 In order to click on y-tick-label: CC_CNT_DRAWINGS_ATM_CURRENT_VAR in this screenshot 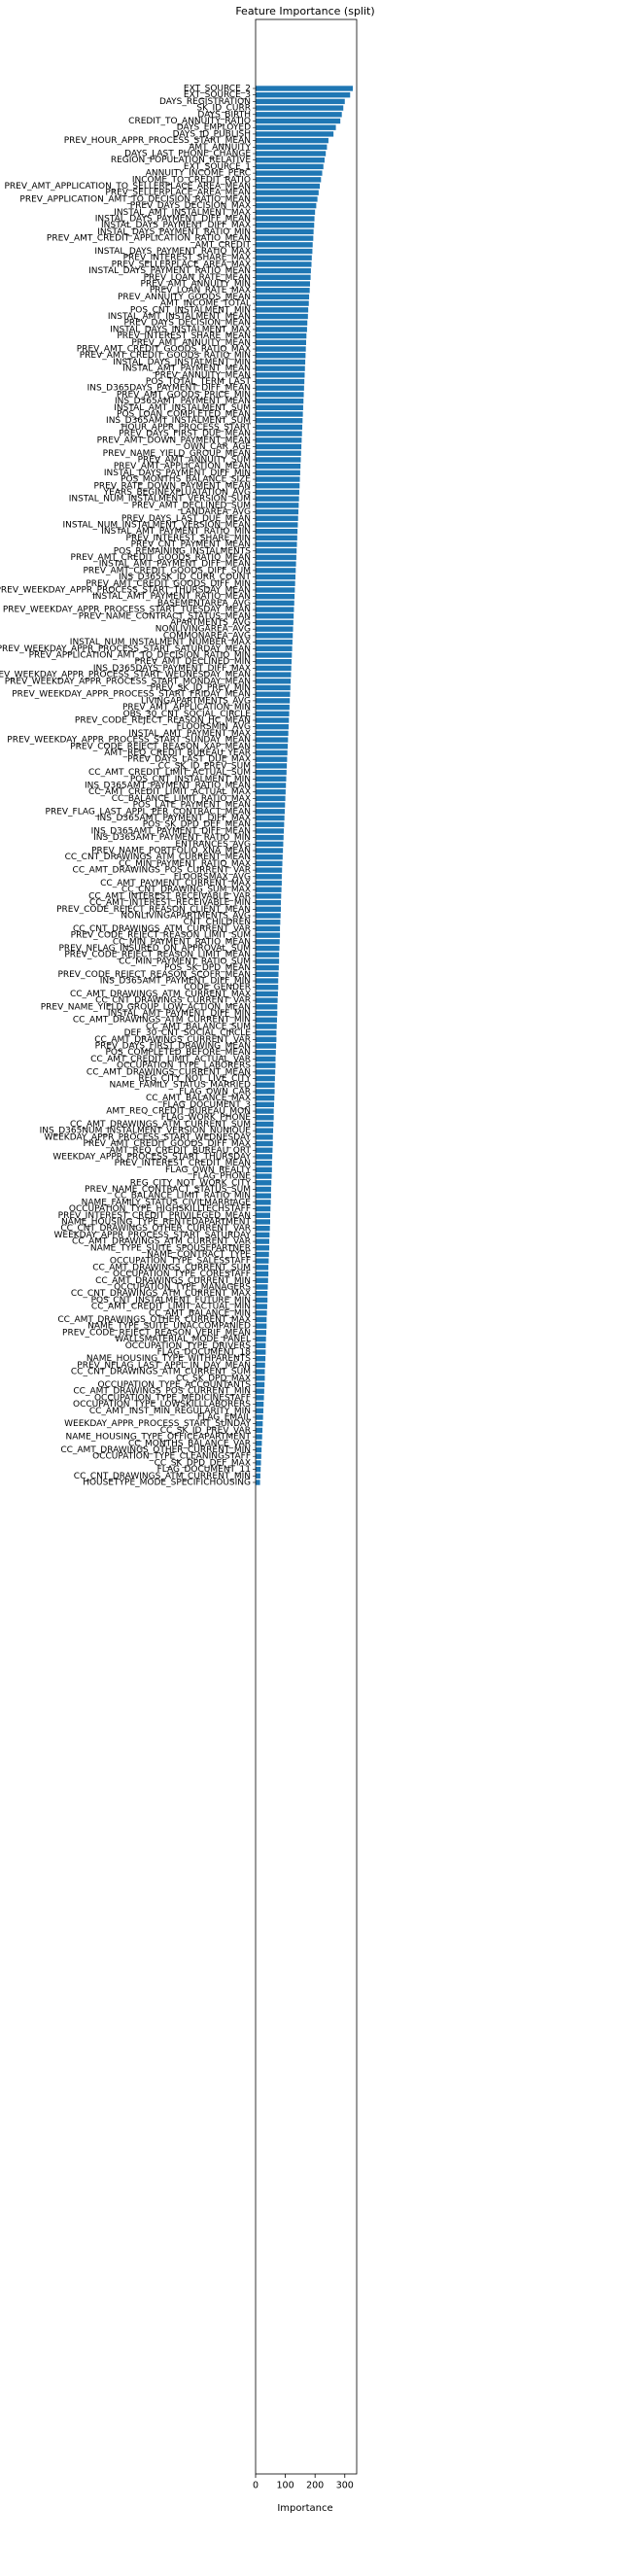, I will do `click(162, 929)`.